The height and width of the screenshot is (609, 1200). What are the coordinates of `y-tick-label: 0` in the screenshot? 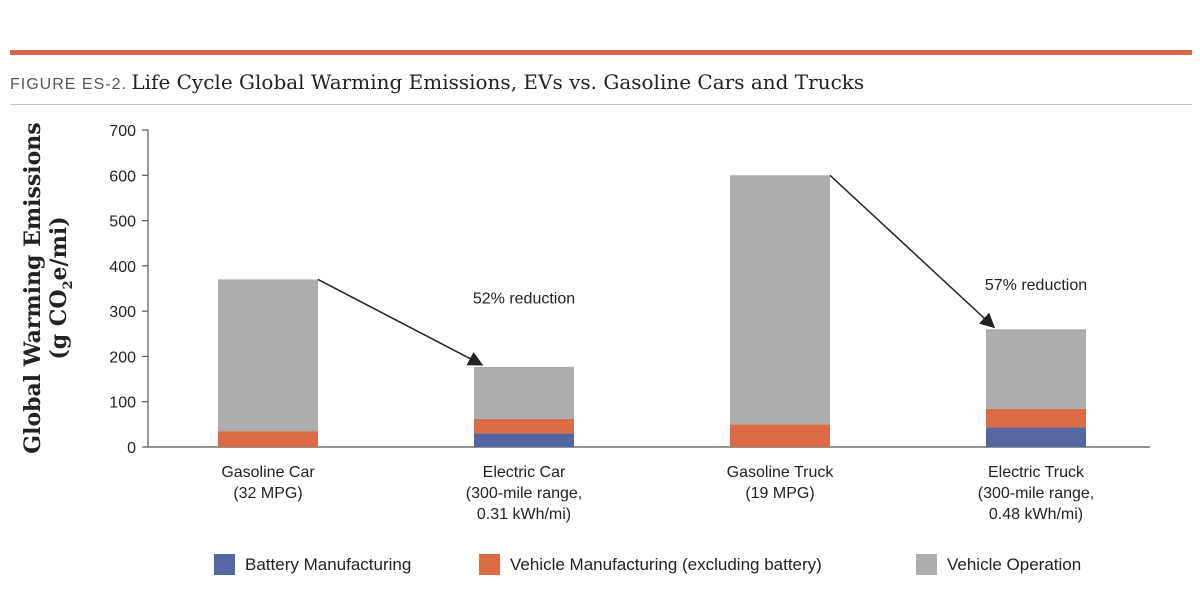 It's located at (131, 448).